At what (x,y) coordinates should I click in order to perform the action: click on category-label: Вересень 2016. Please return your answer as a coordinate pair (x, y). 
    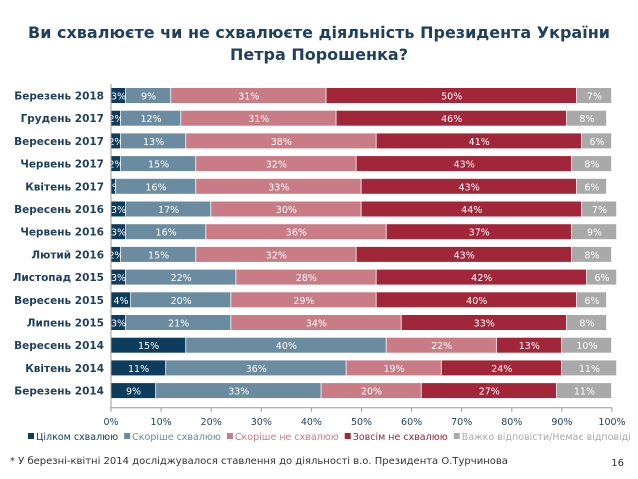
    Looking at the image, I should click on (59, 210).